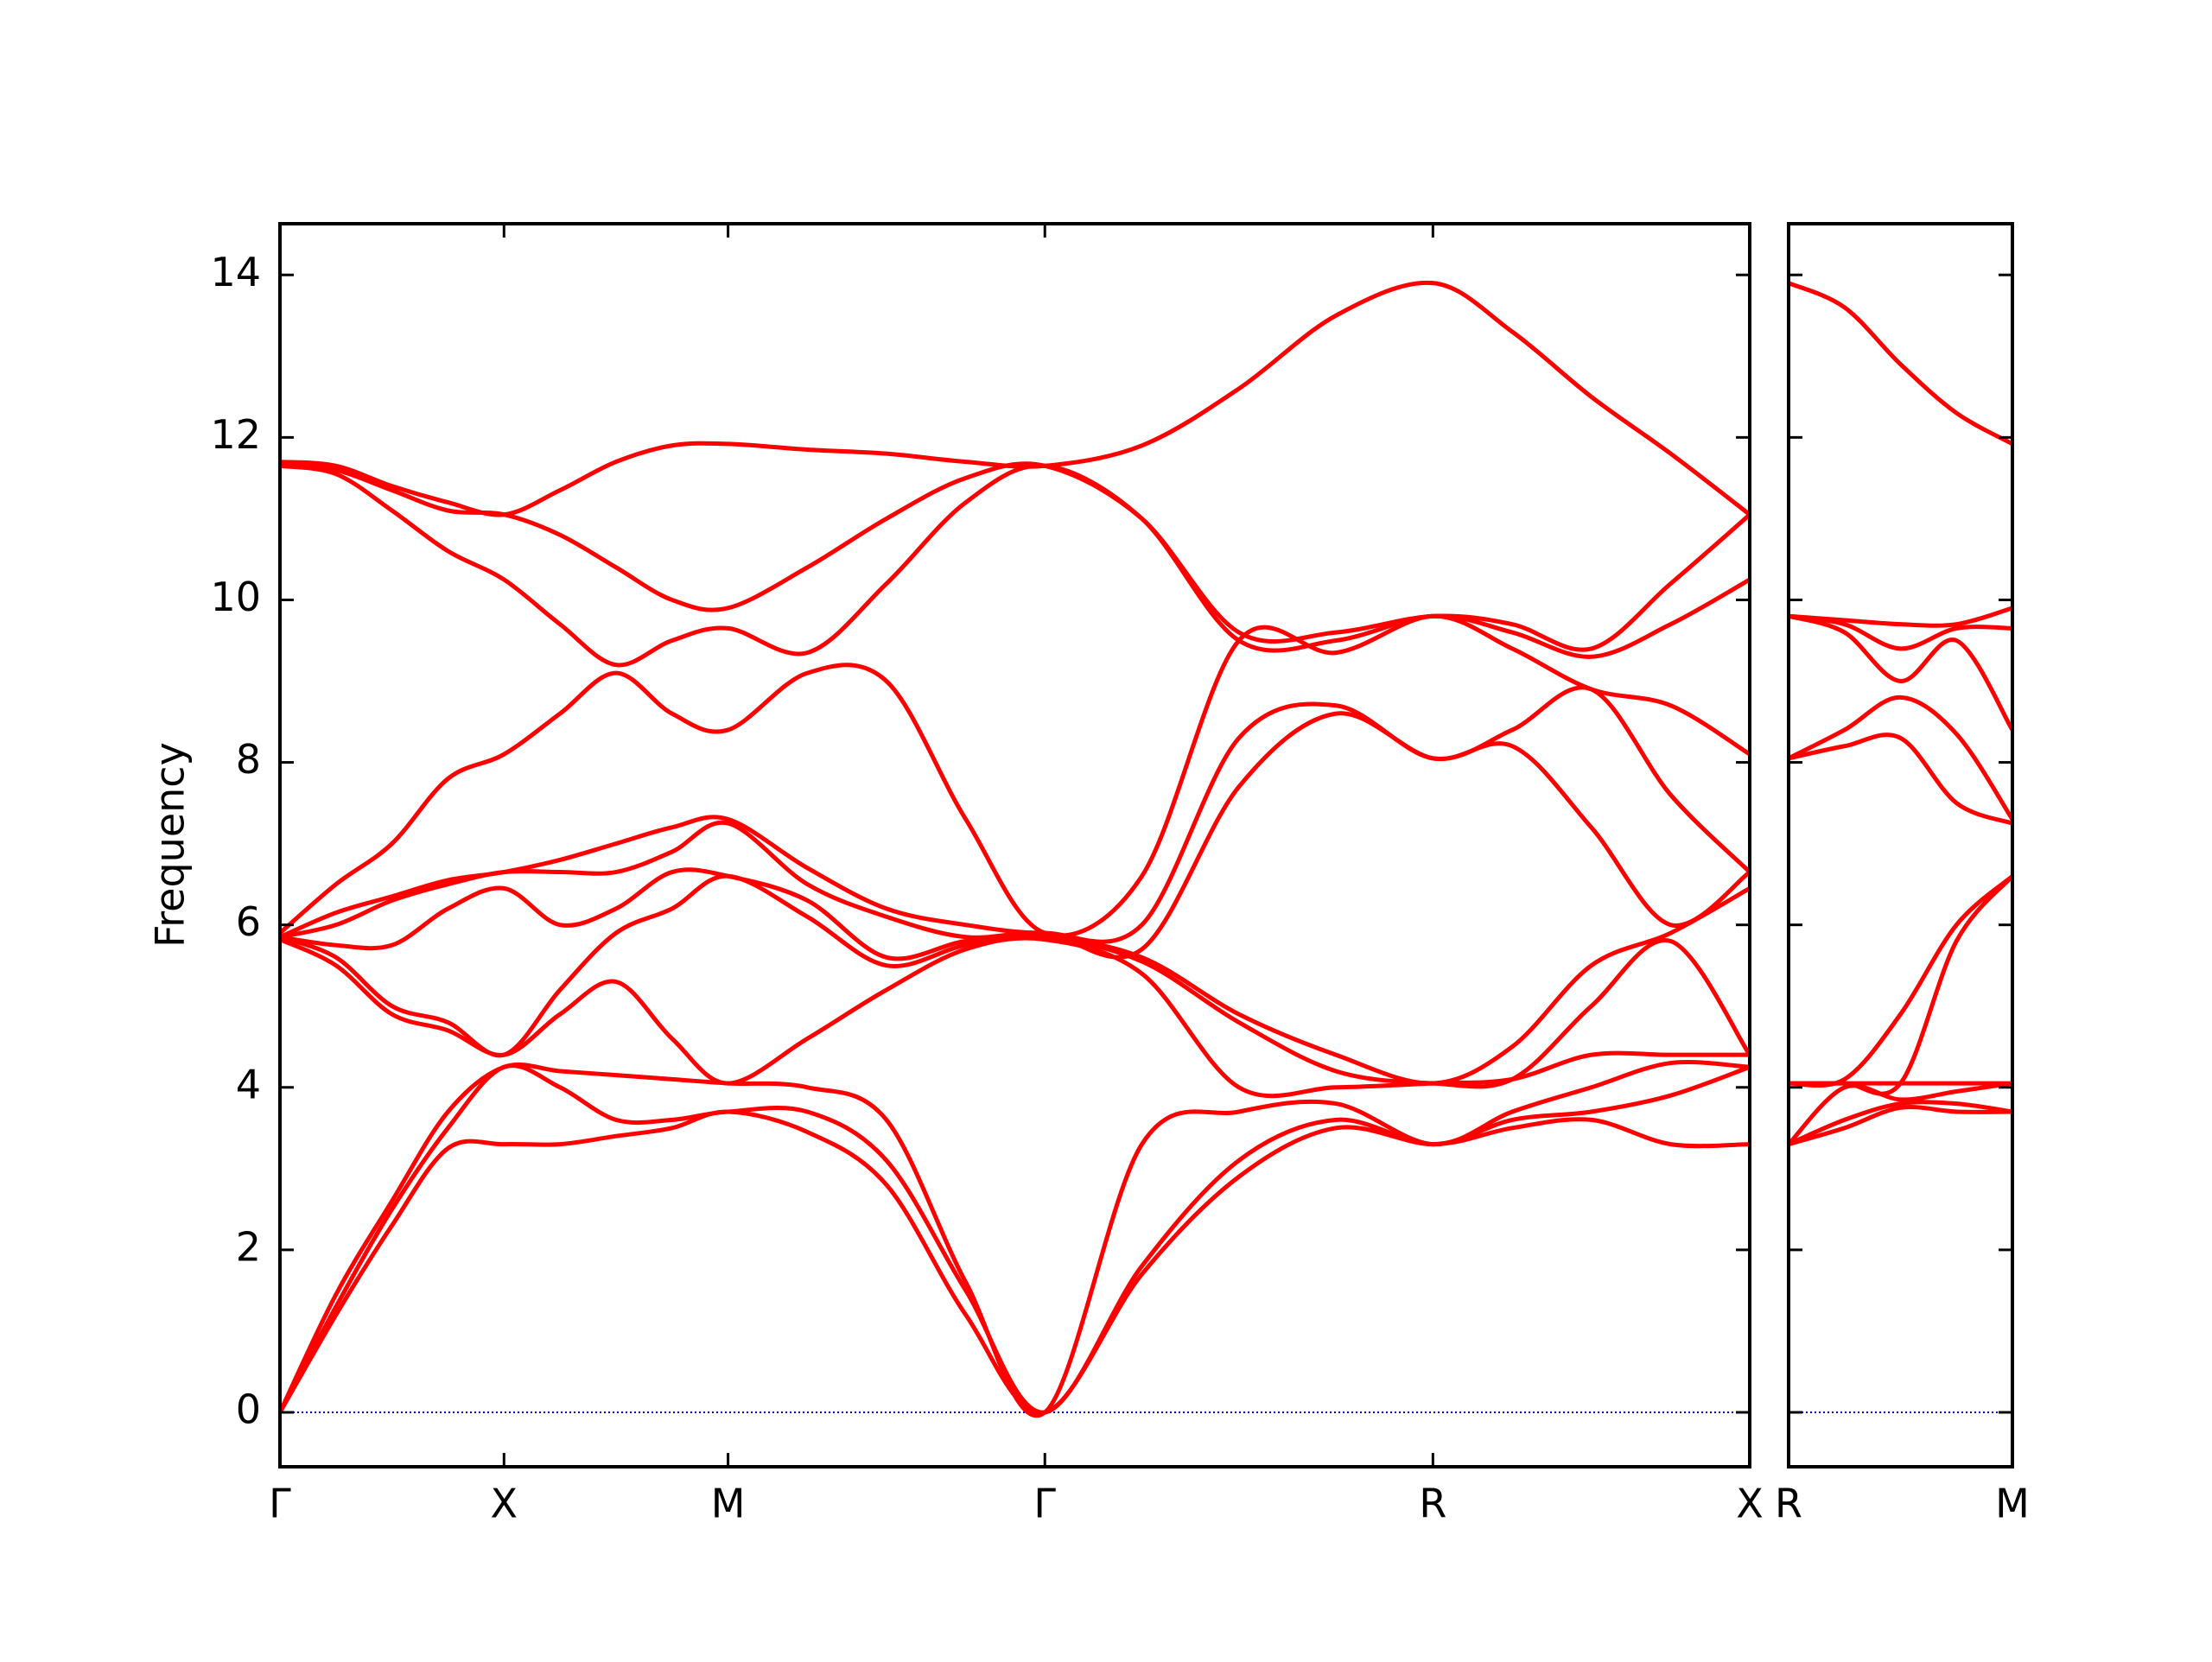  I want to click on y-tick-label: 8, so click(248, 759).